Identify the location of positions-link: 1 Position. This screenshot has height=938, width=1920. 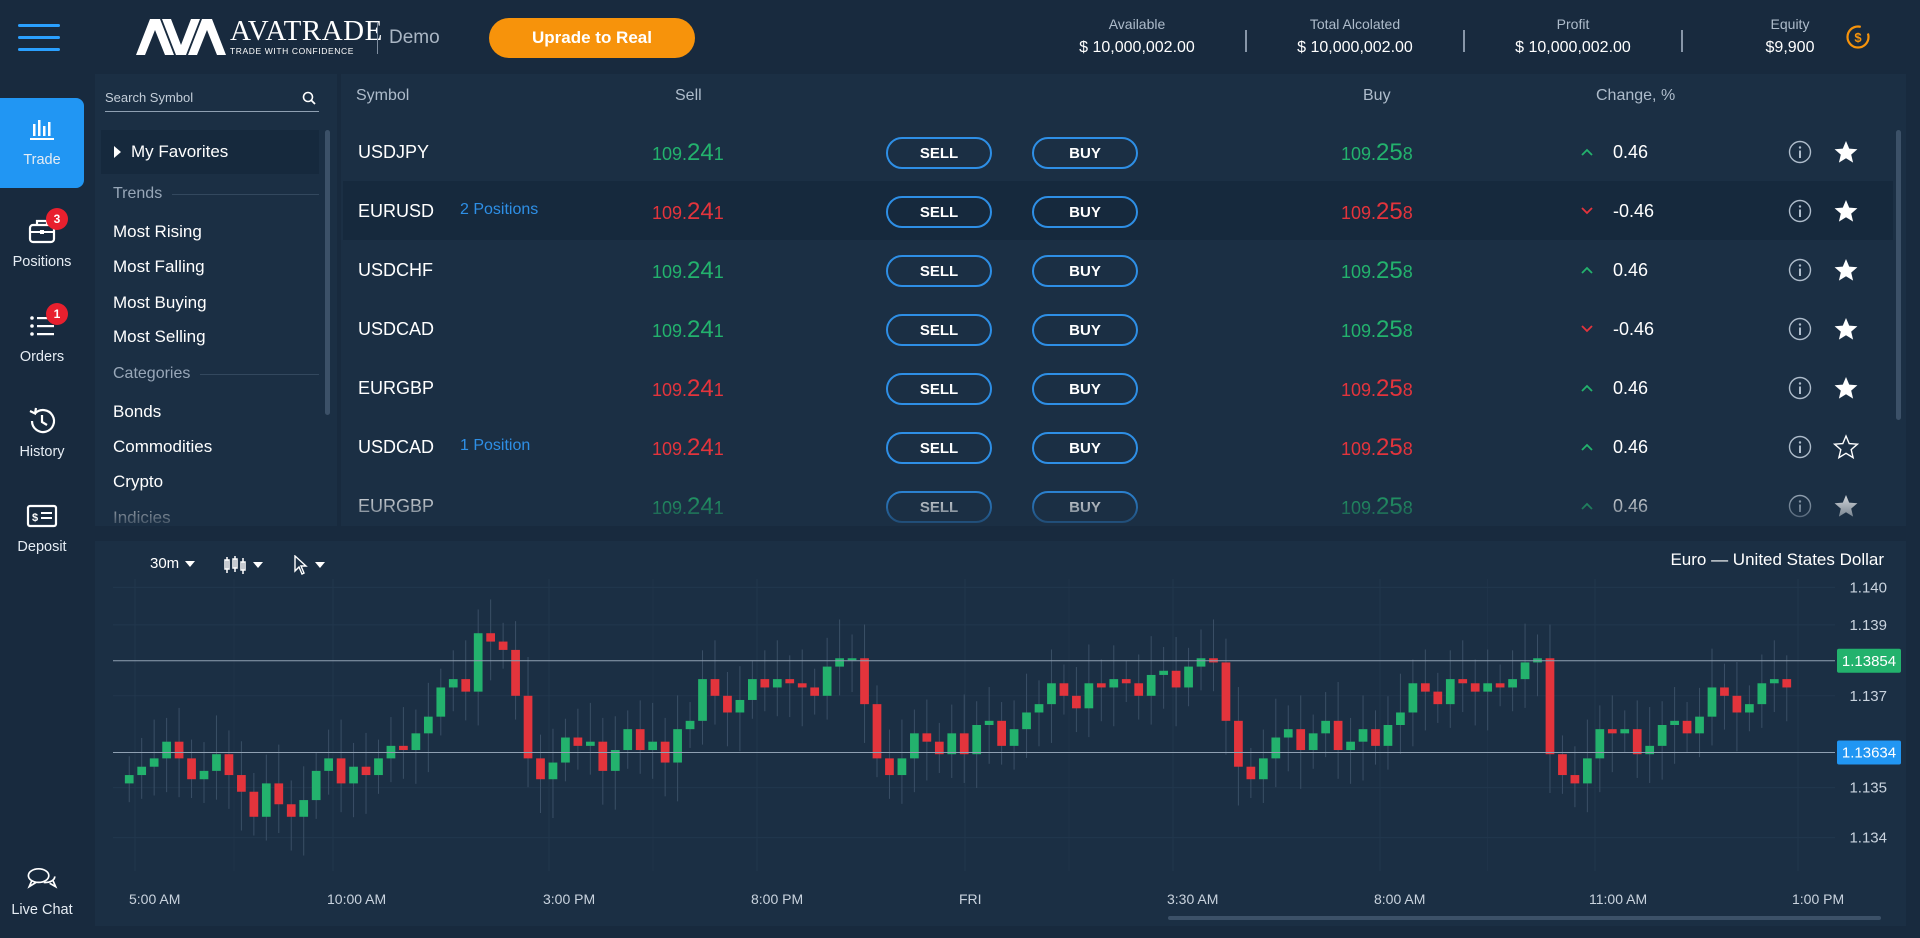
(495, 445).